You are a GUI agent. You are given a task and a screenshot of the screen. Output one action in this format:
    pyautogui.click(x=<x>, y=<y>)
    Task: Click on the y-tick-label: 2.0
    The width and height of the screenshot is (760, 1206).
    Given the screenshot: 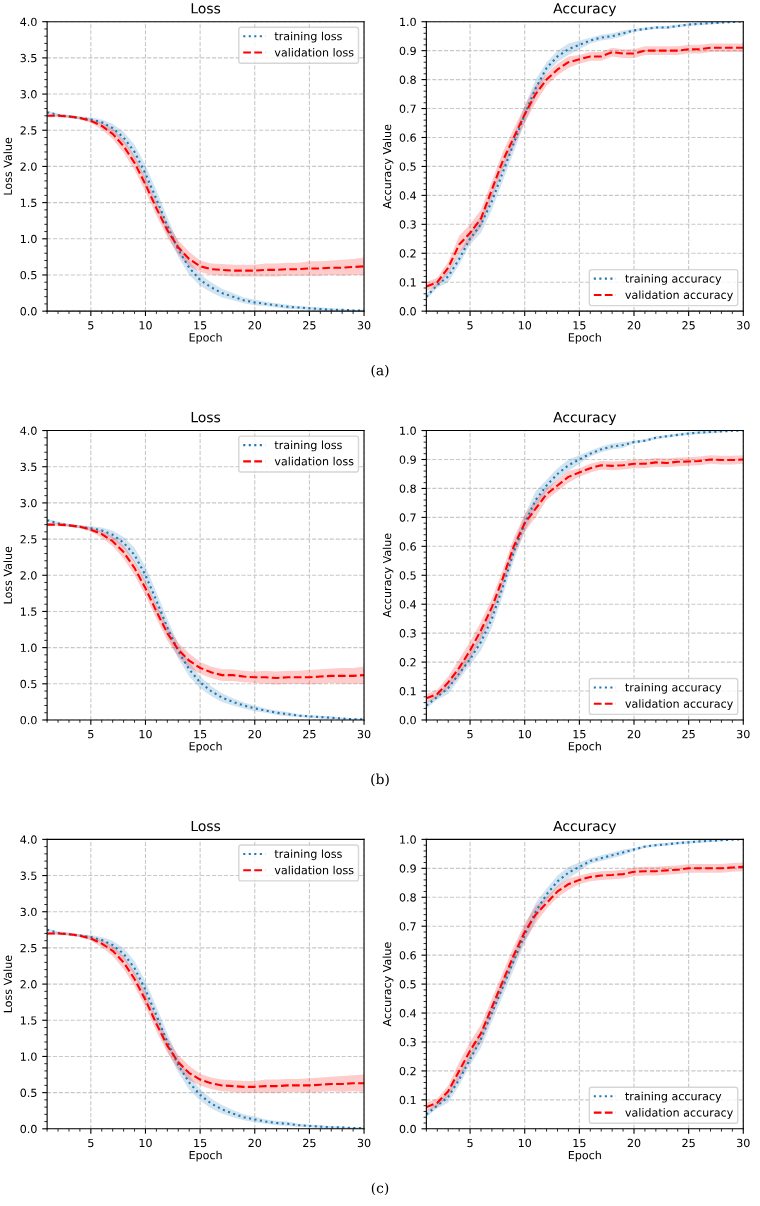 What is the action you would take?
    pyautogui.click(x=28, y=984)
    